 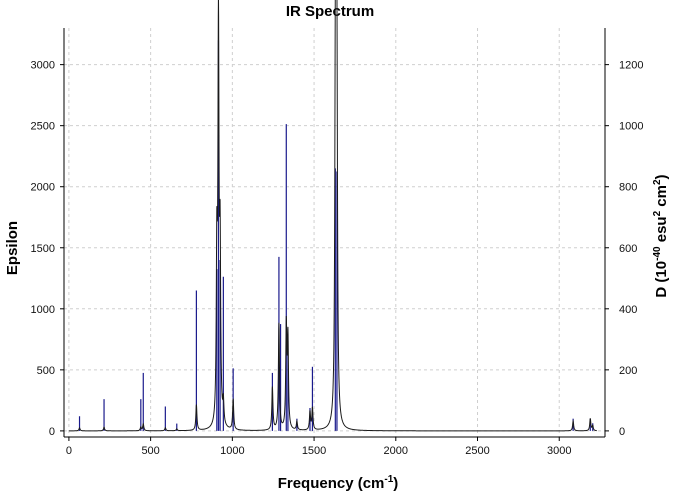 What do you see at coordinates (232, 451) in the screenshot?
I see `x-tick-label: 1000` at bounding box center [232, 451].